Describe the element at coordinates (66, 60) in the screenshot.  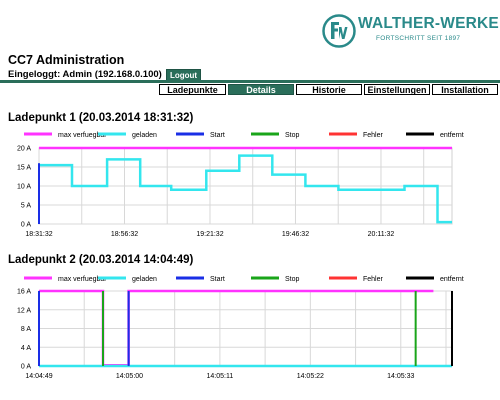
I see `page-title: CC7 Administration` at that location.